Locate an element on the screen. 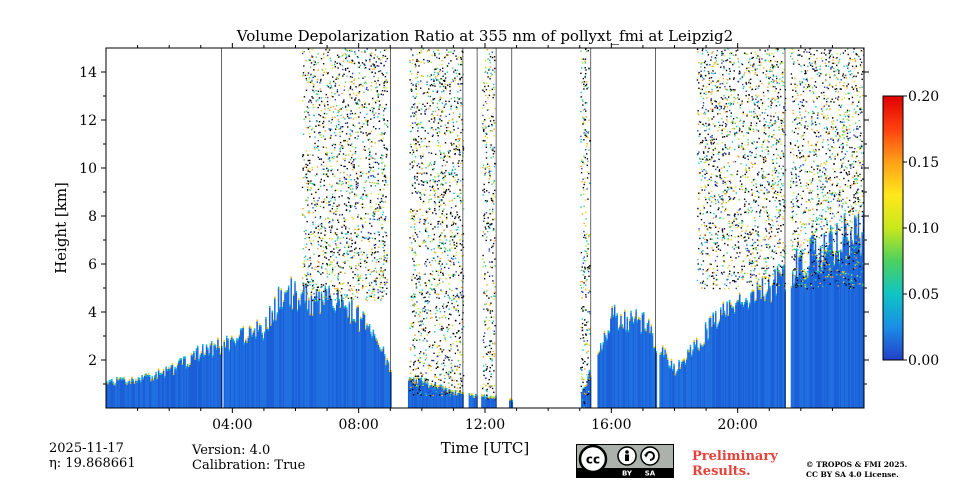  cc-by-sa-license-badge: cc BY SA is located at coordinates (625, 461).